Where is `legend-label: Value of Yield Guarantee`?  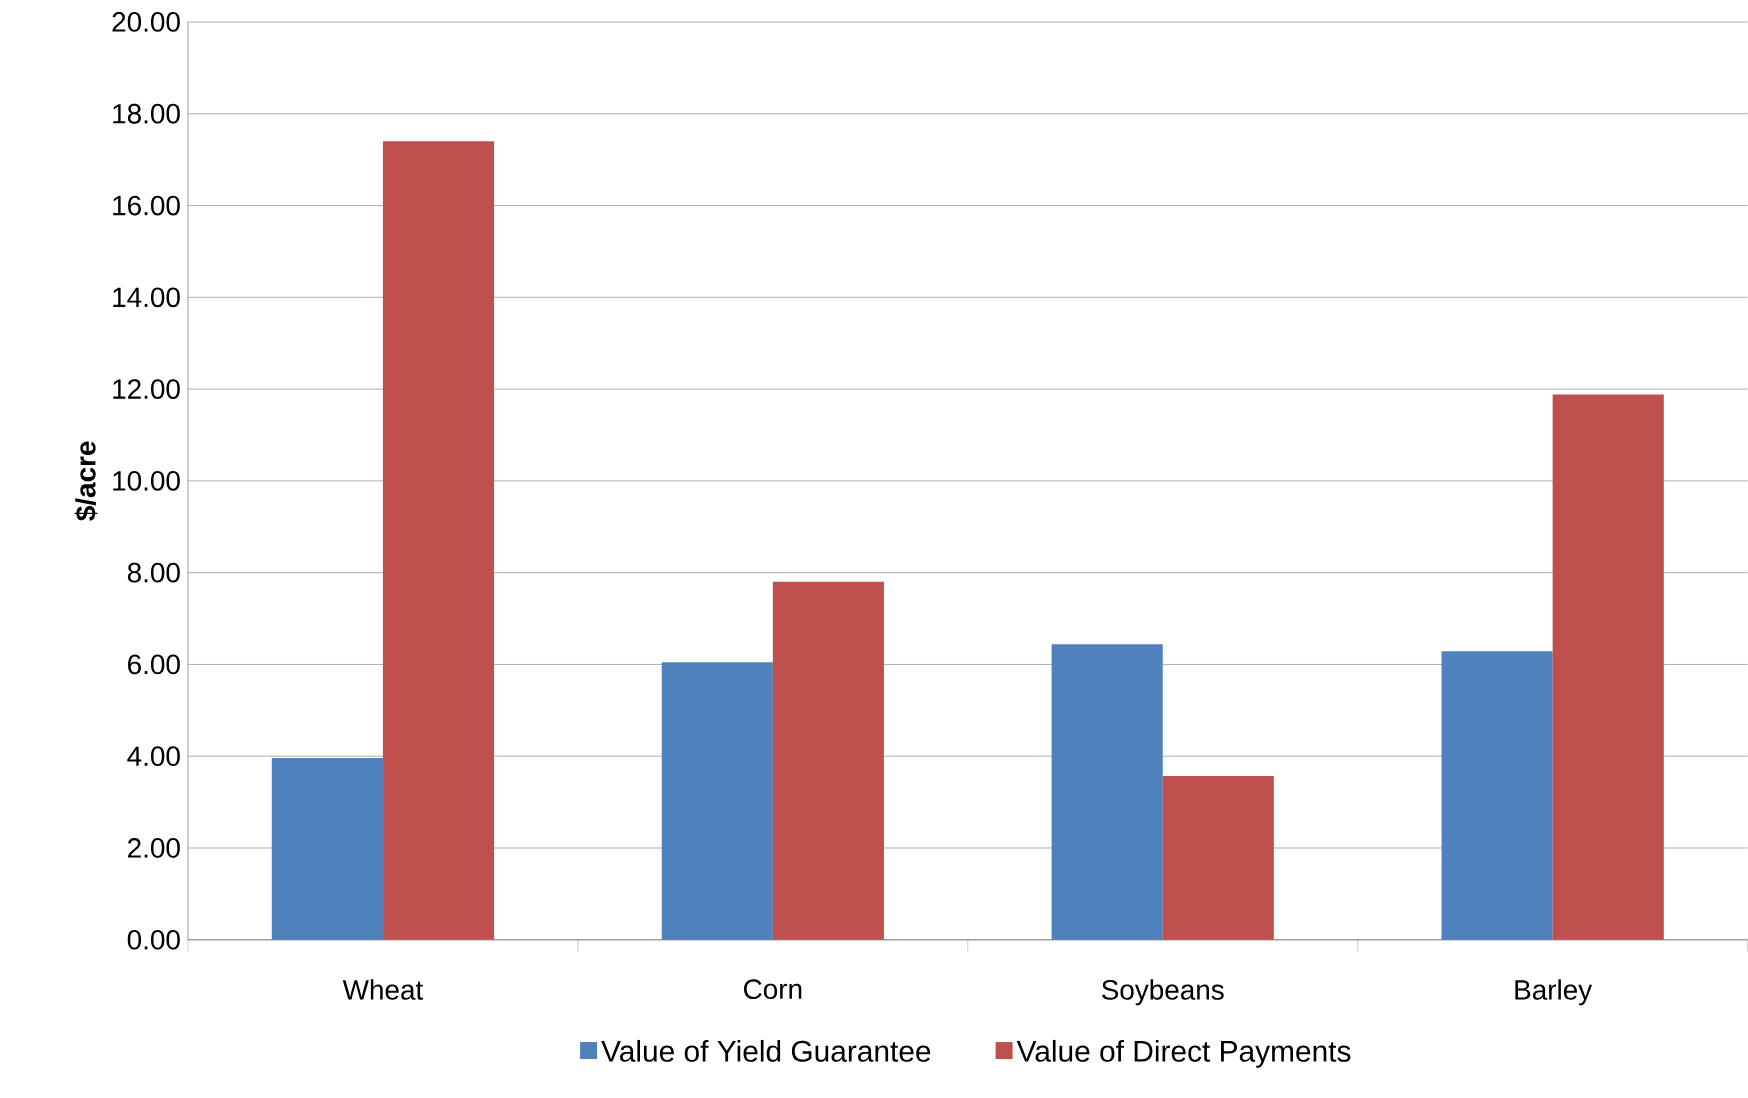
legend-label: Value of Yield Guarantee is located at coordinates (766, 1051).